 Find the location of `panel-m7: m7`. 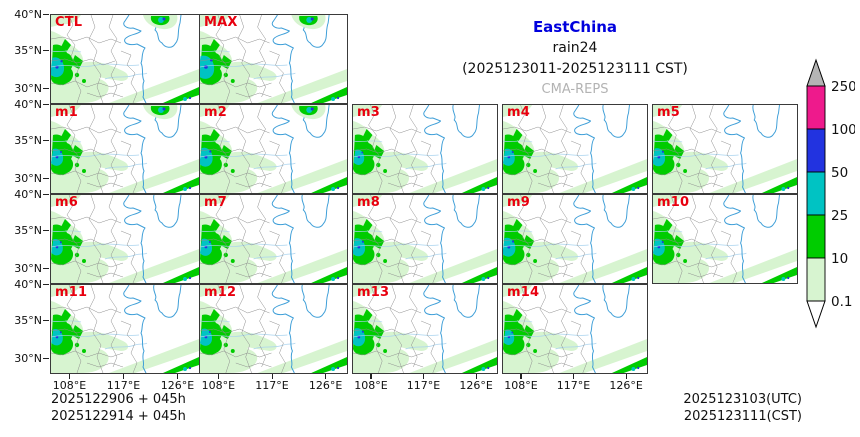

panel-m7: m7 is located at coordinates (273, 239).